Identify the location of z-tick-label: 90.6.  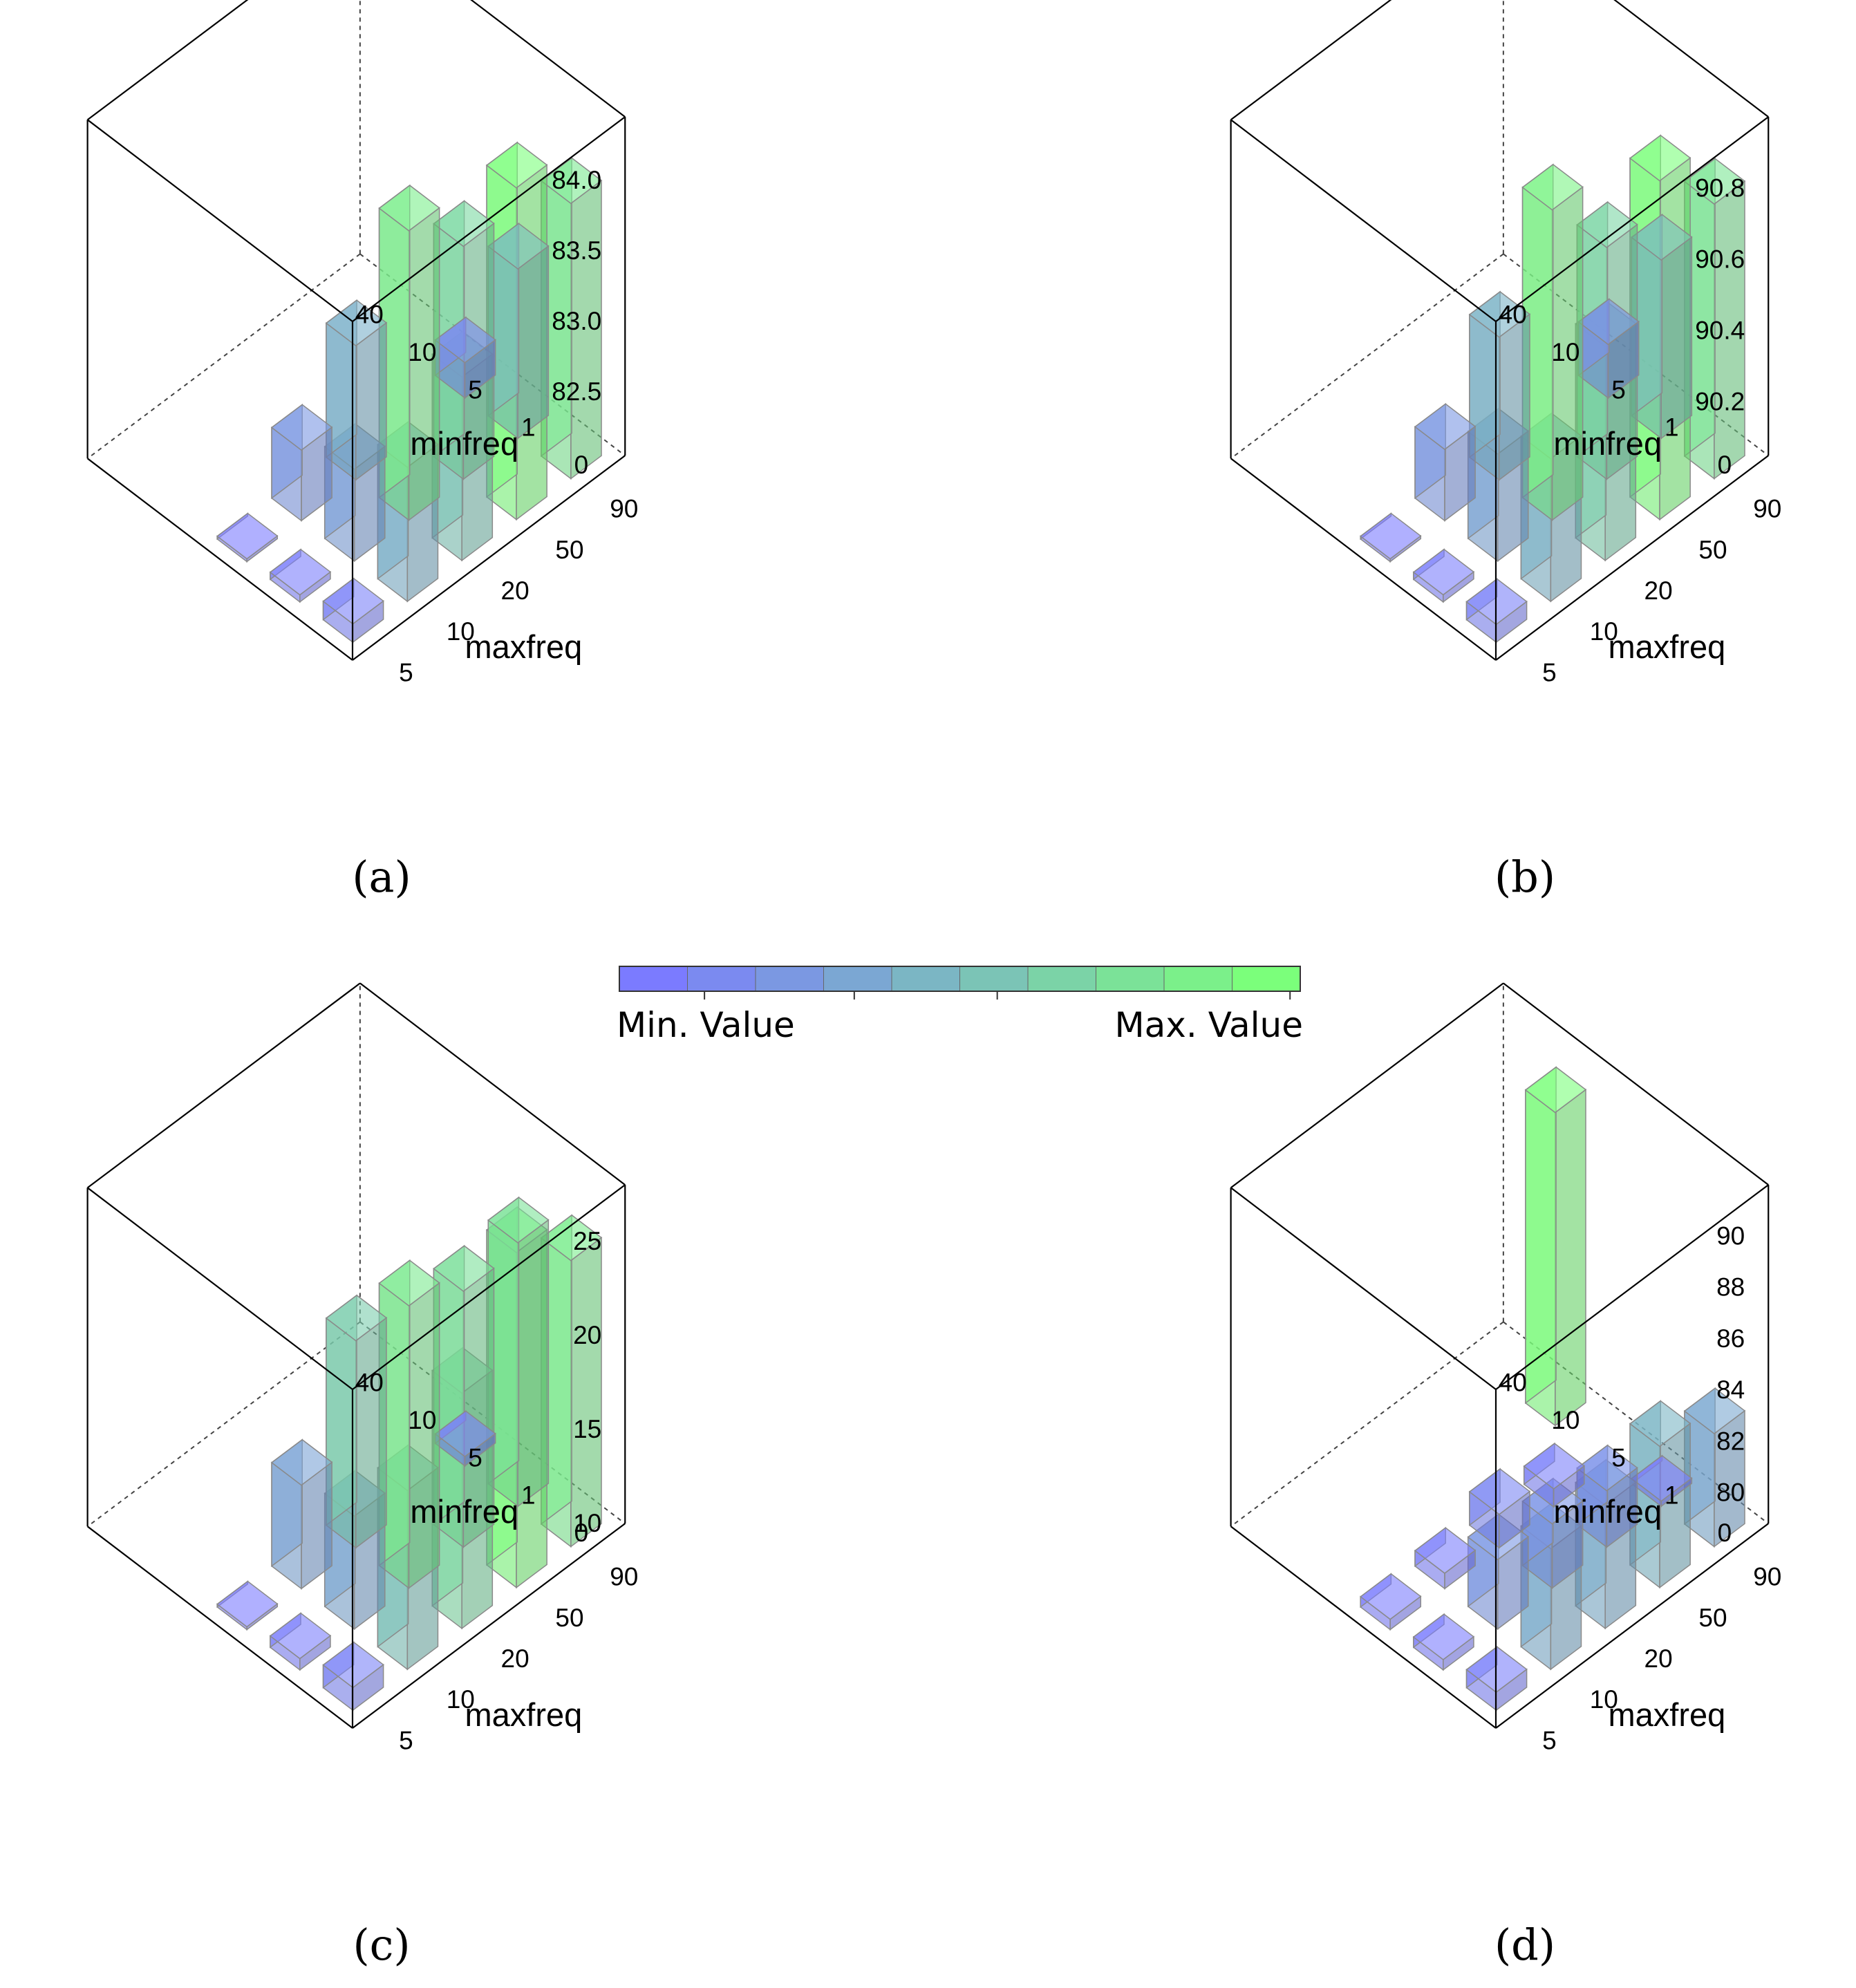
(1720, 259).